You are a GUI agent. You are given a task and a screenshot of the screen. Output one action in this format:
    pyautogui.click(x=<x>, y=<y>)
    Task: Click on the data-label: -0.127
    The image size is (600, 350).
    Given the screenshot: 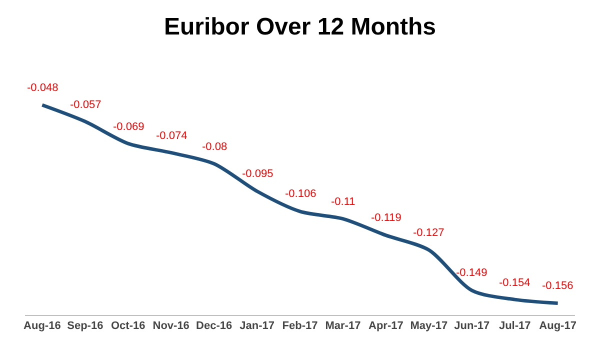 What is the action you would take?
    pyautogui.click(x=428, y=233)
    